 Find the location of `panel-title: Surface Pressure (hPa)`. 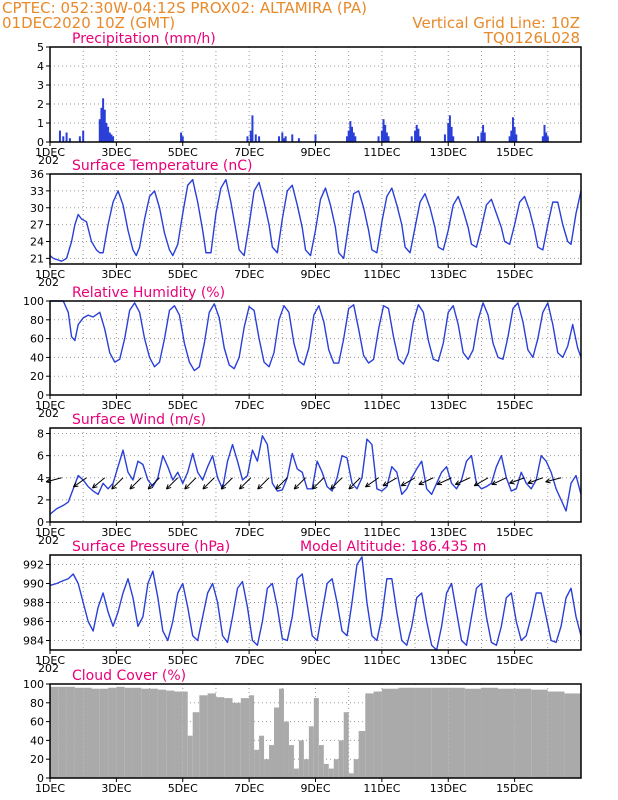

panel-title: Surface Pressure (hPa) is located at coordinates (151, 547).